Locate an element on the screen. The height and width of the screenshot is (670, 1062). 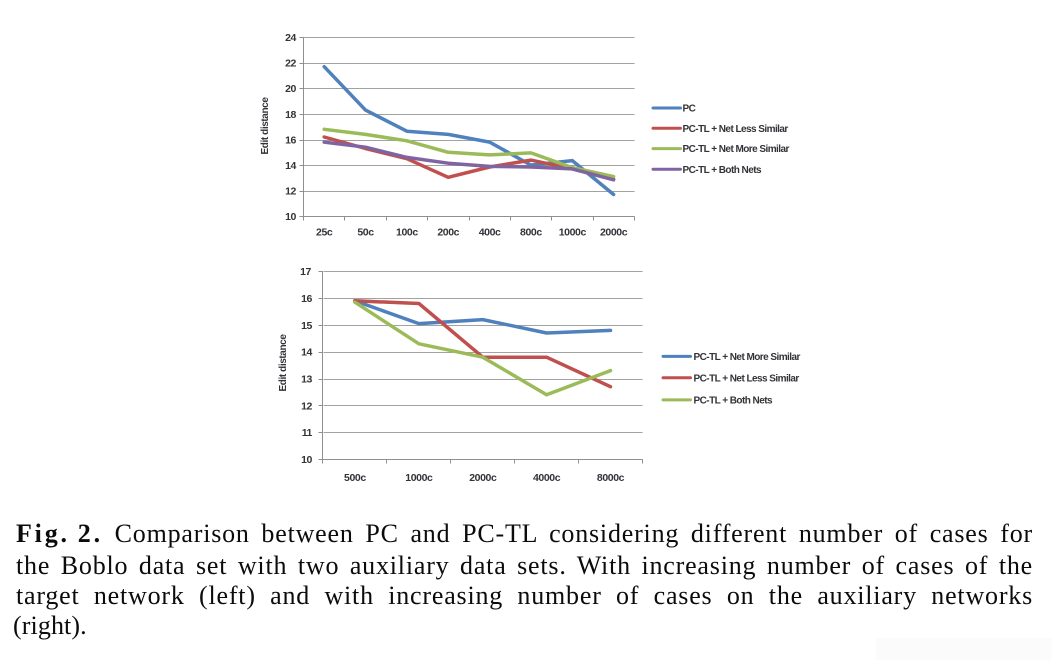
svg-text: 17 is located at coordinates (305, 272).